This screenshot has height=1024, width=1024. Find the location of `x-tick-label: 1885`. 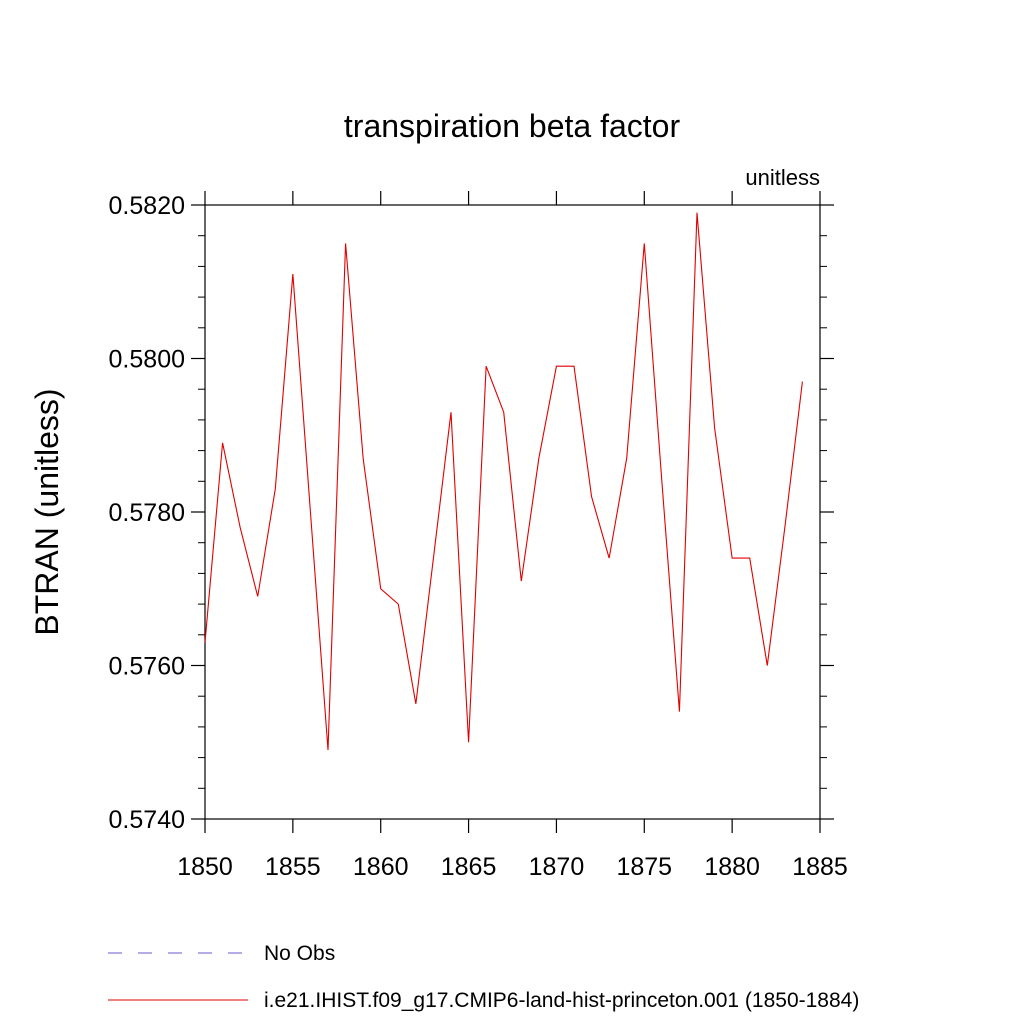

x-tick-label: 1885 is located at coordinates (820, 867).